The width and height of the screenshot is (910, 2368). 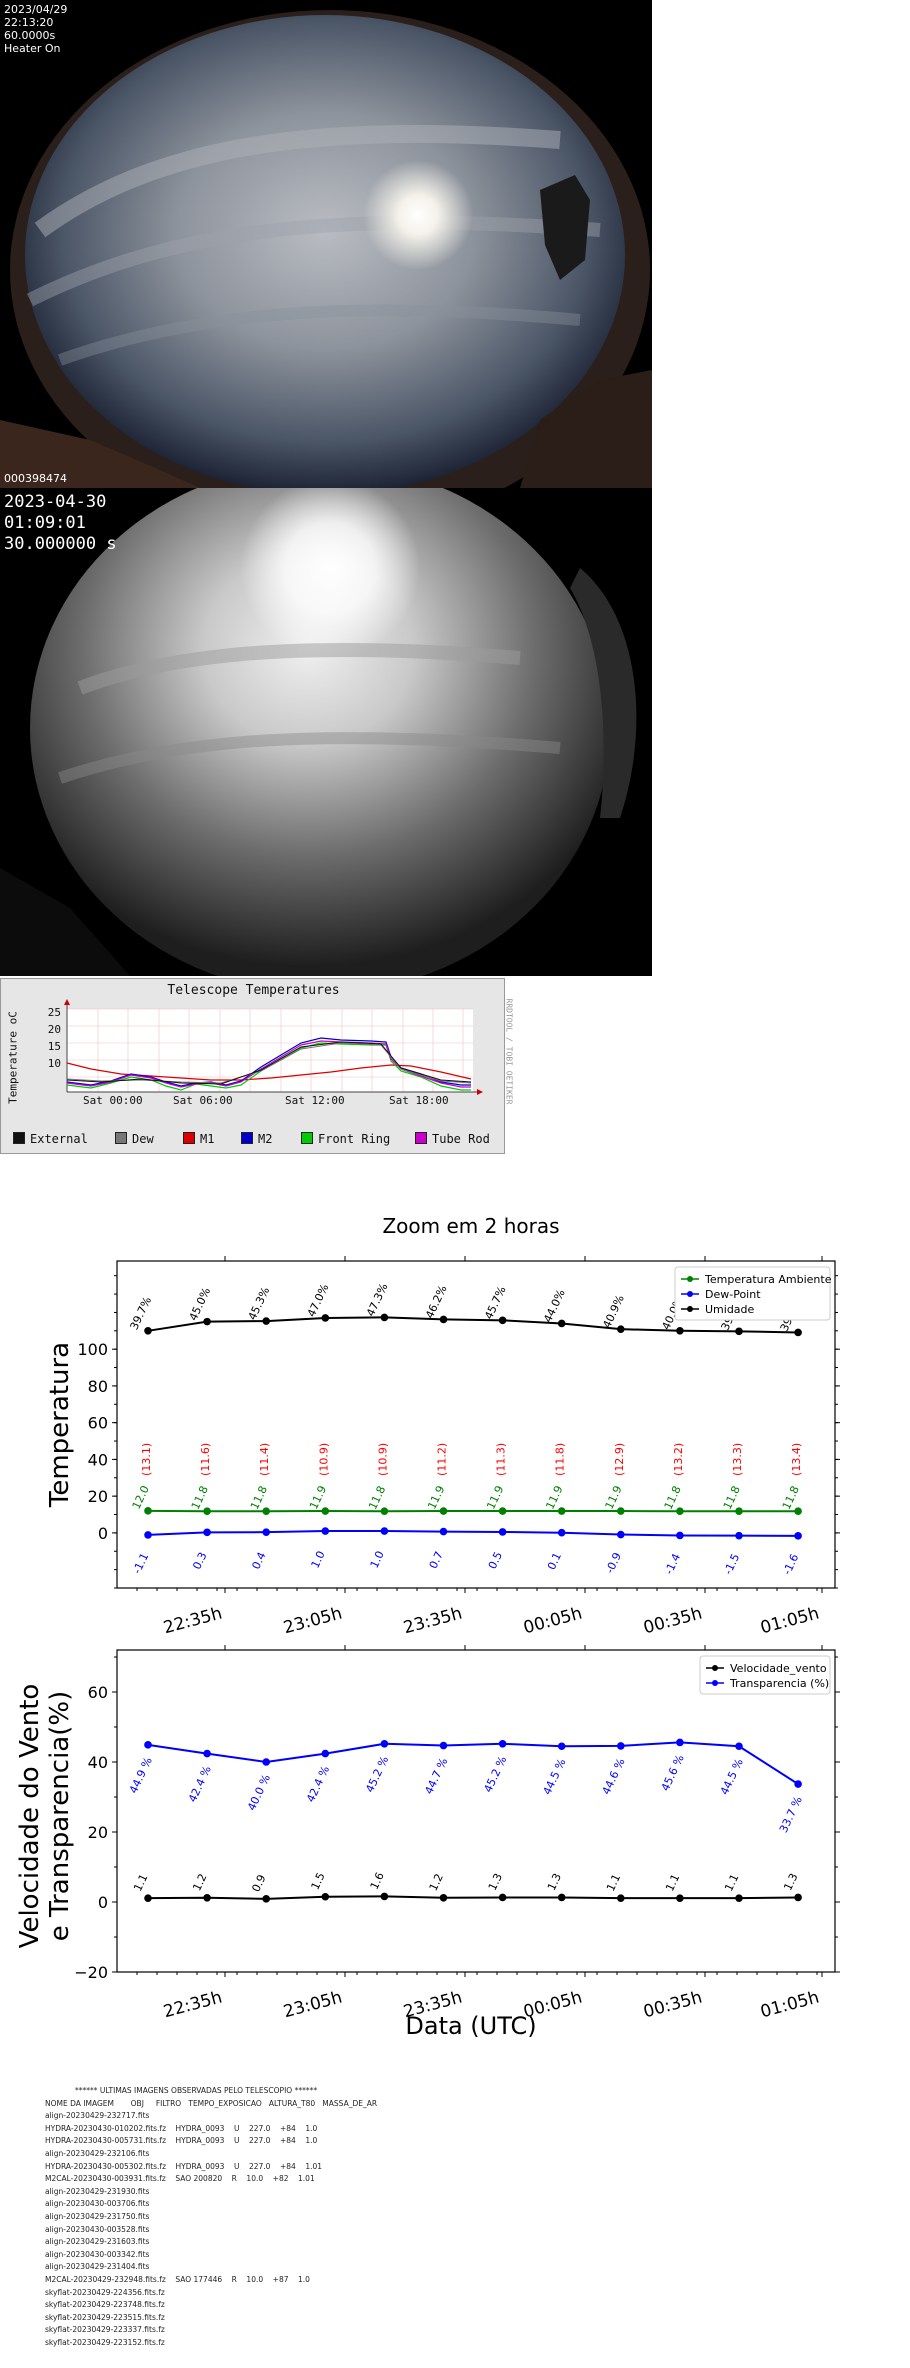 I want to click on observation-row: align-20230429-231930.fits, so click(x=97, y=2191).